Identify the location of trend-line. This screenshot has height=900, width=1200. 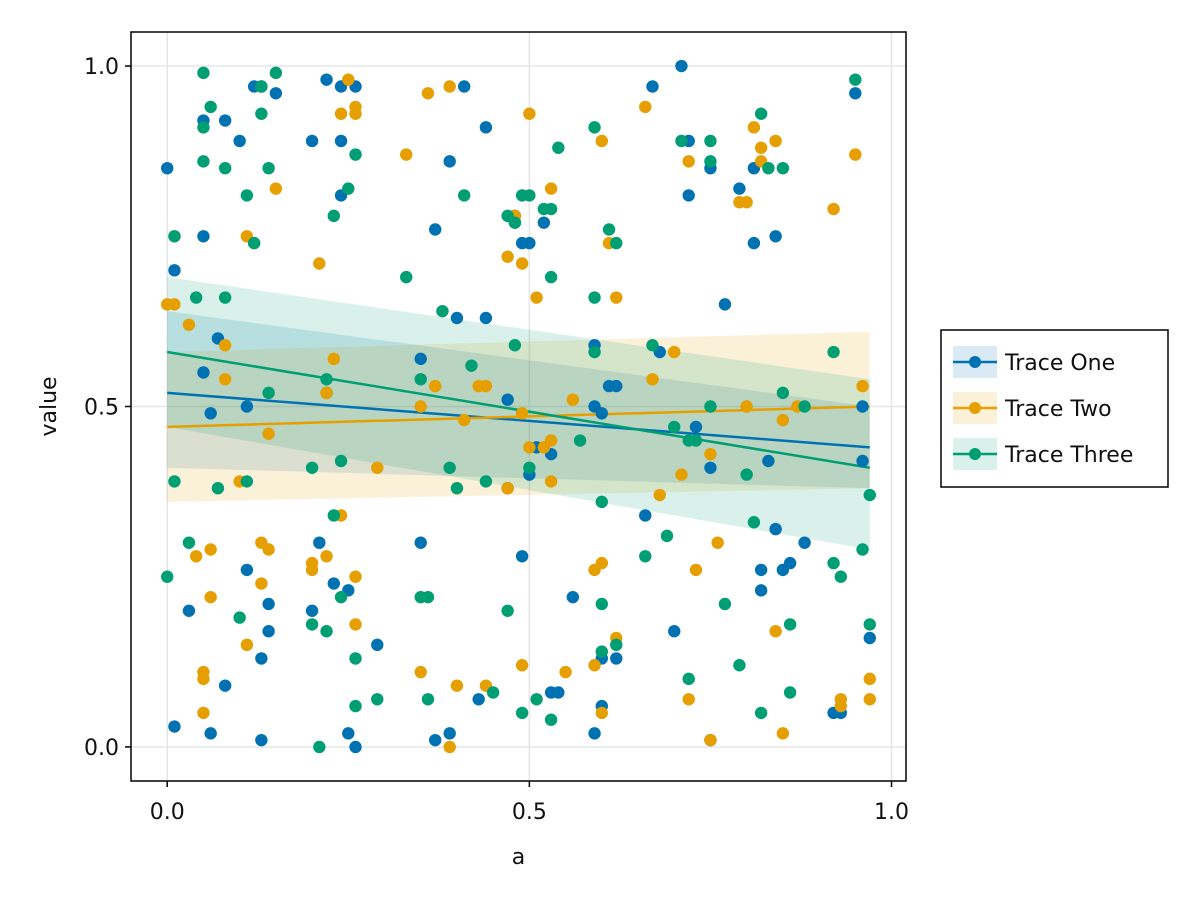
(518, 420).